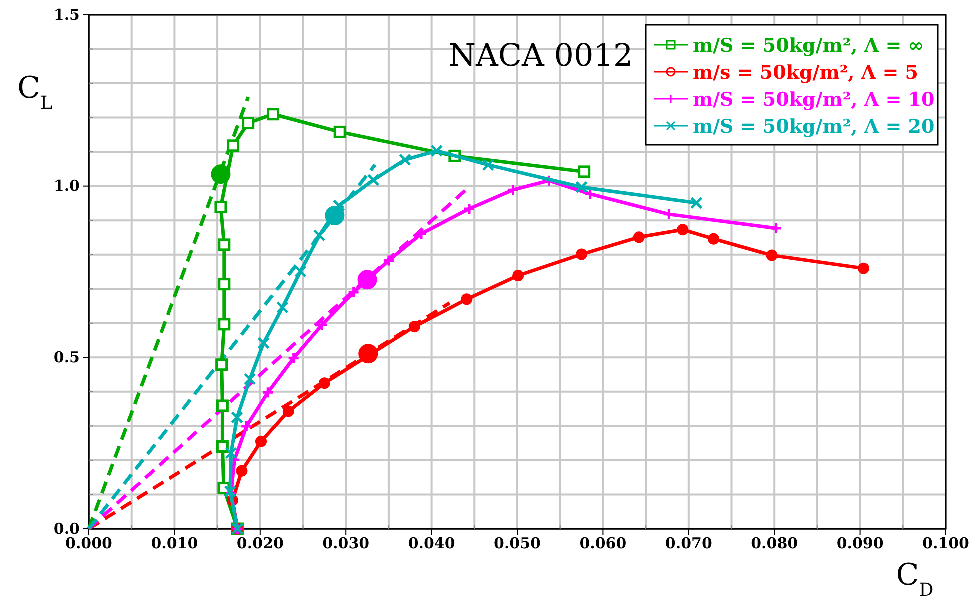 This screenshot has width=969, height=600. Describe the element at coordinates (35, 92) in the screenshot. I see `y-axis-title: C$_{L}$` at that location.